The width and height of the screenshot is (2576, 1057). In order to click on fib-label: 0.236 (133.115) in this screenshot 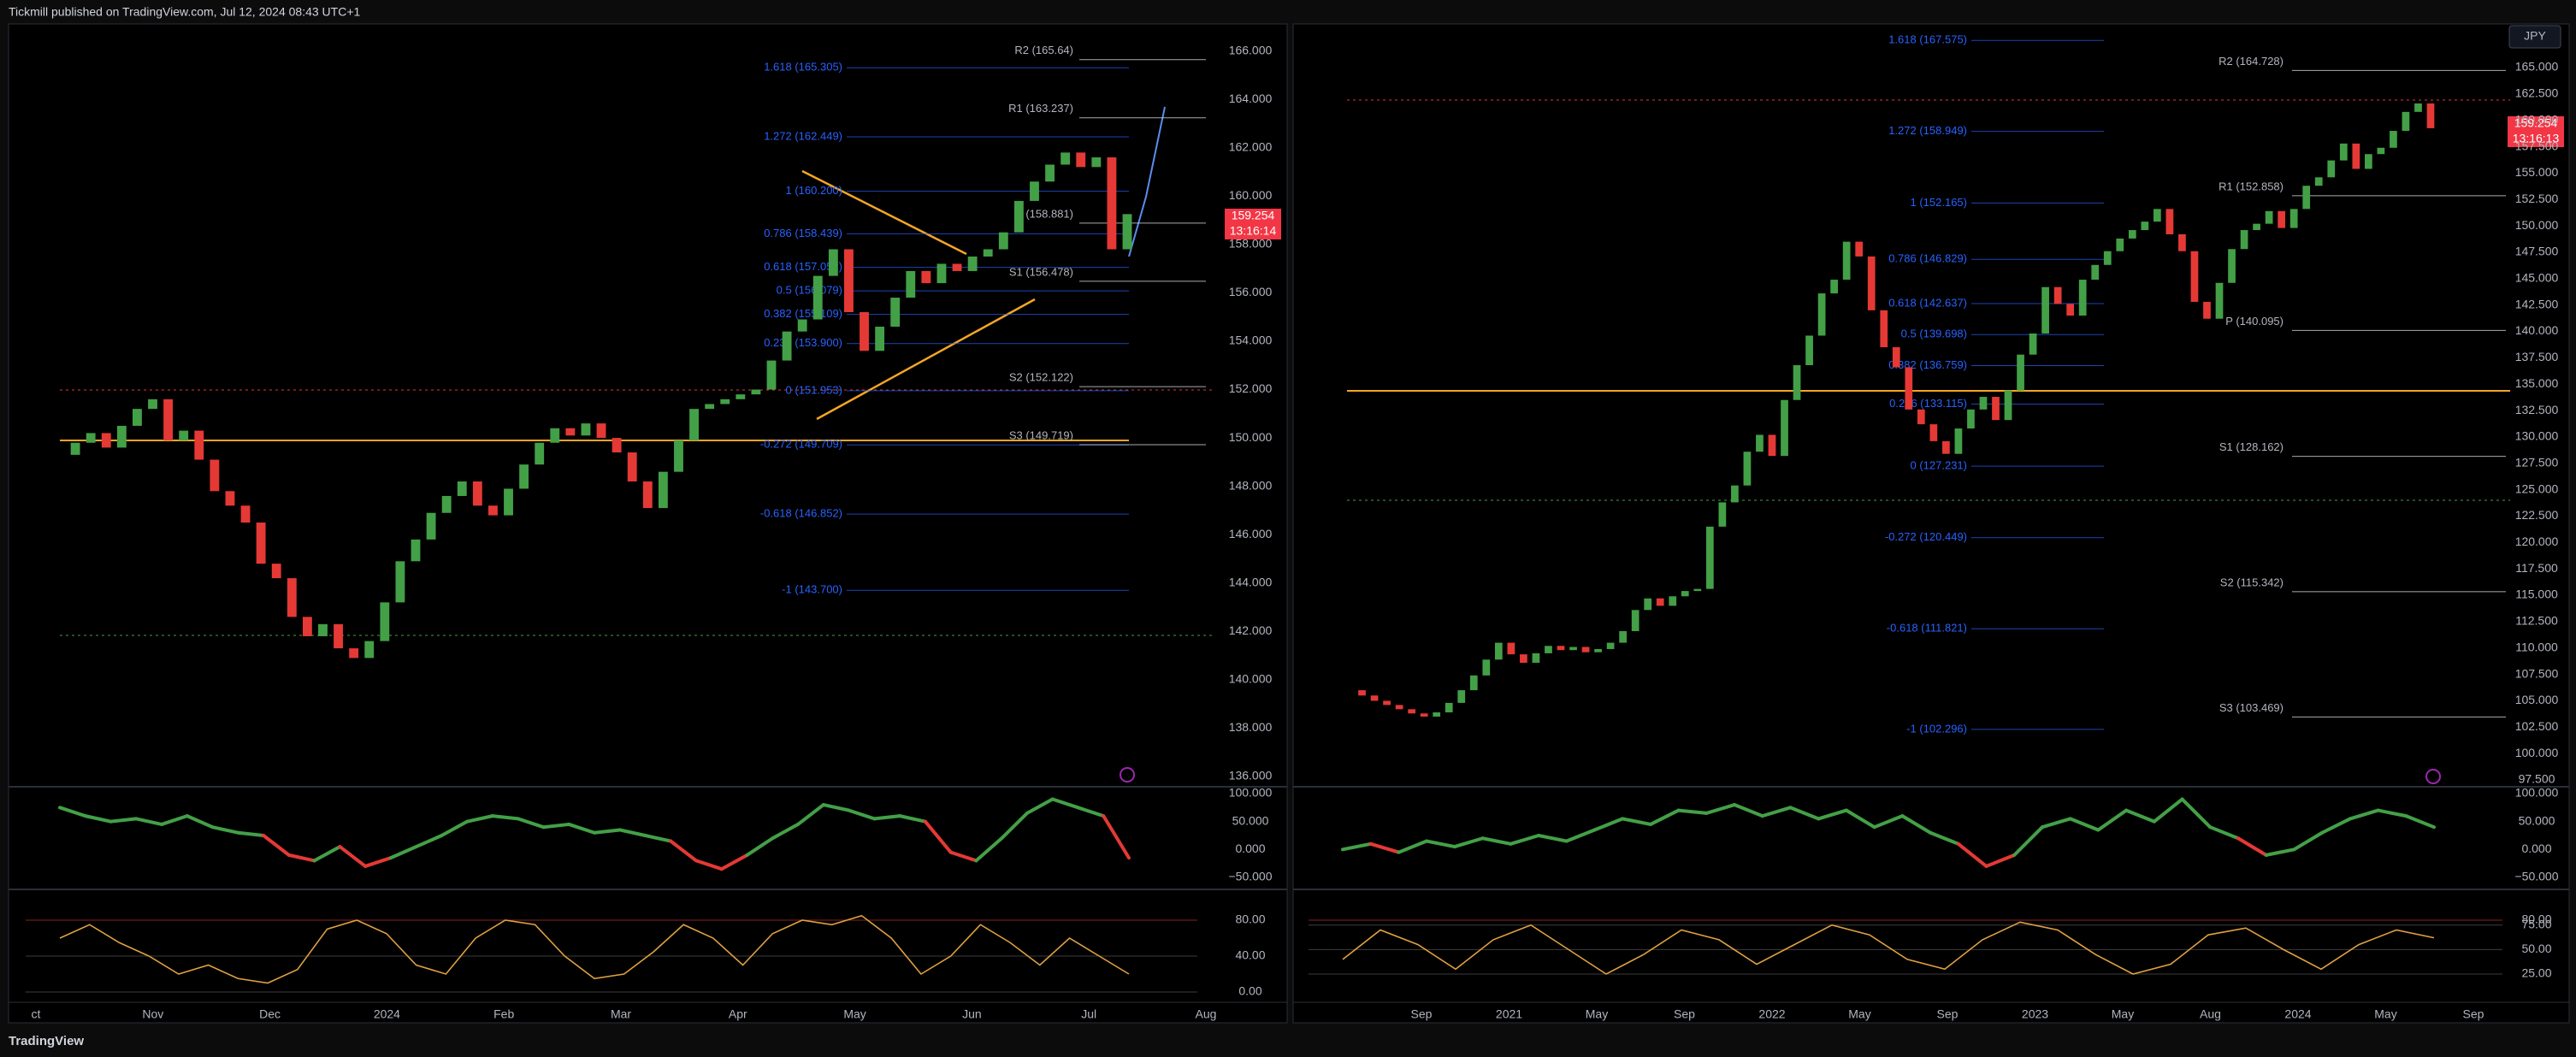, I will do `click(1928, 403)`.